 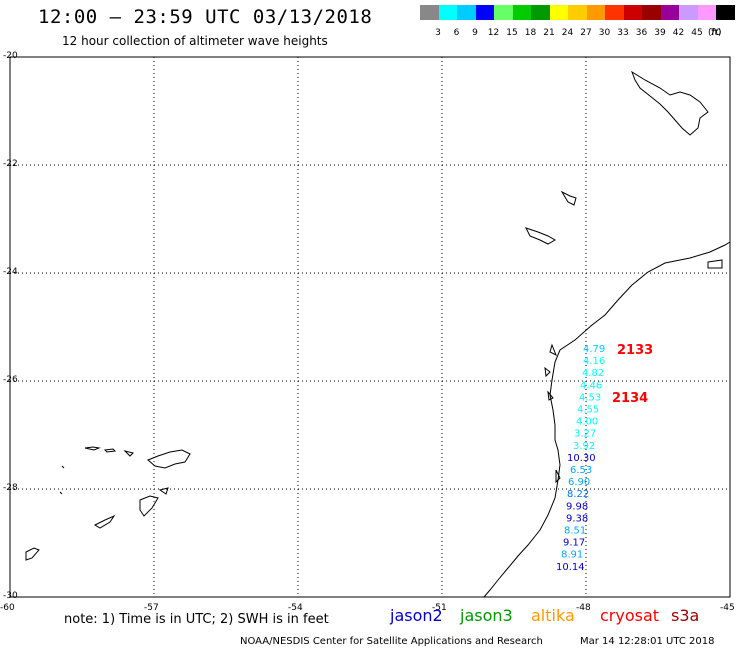 I want to click on scale-label: 21, so click(x=549, y=33).